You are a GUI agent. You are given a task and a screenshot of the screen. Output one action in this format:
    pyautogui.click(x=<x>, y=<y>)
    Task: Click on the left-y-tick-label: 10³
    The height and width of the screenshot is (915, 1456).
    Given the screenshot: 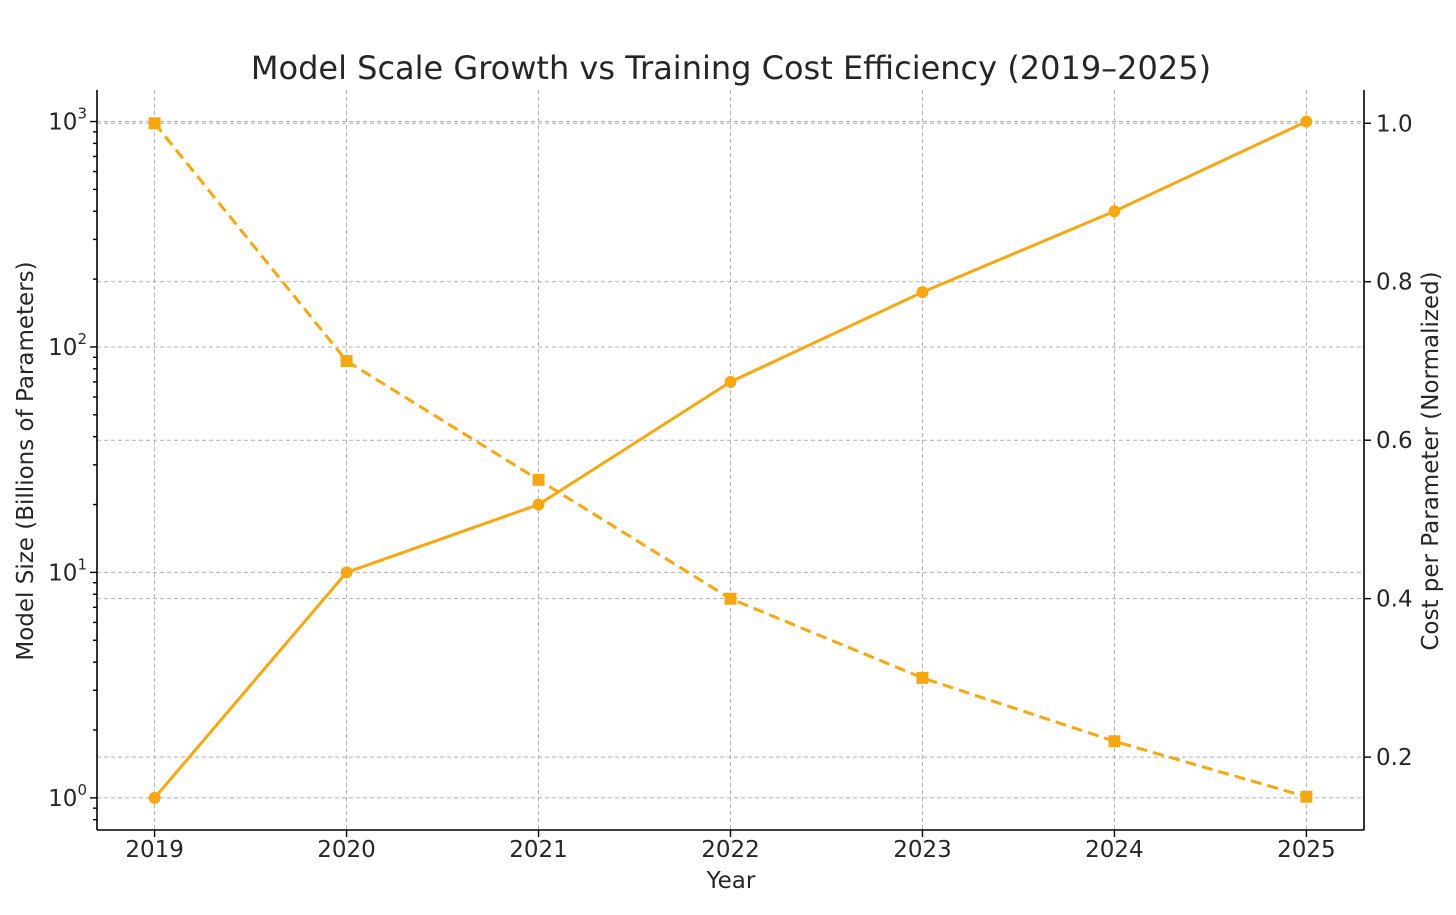 What is the action you would take?
    pyautogui.click(x=67, y=120)
    